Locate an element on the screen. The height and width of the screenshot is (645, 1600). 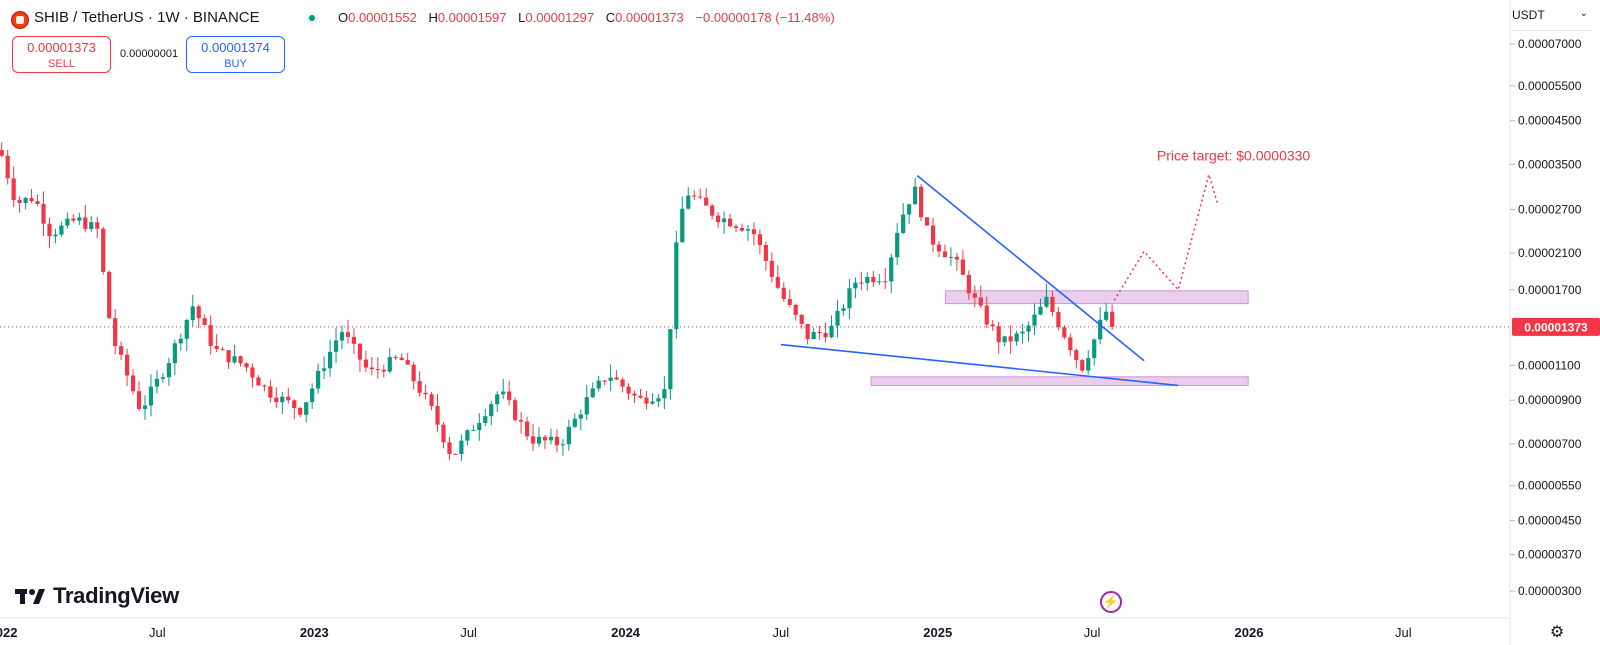
buy-button: 0.00001374 BUY is located at coordinates (235, 54).